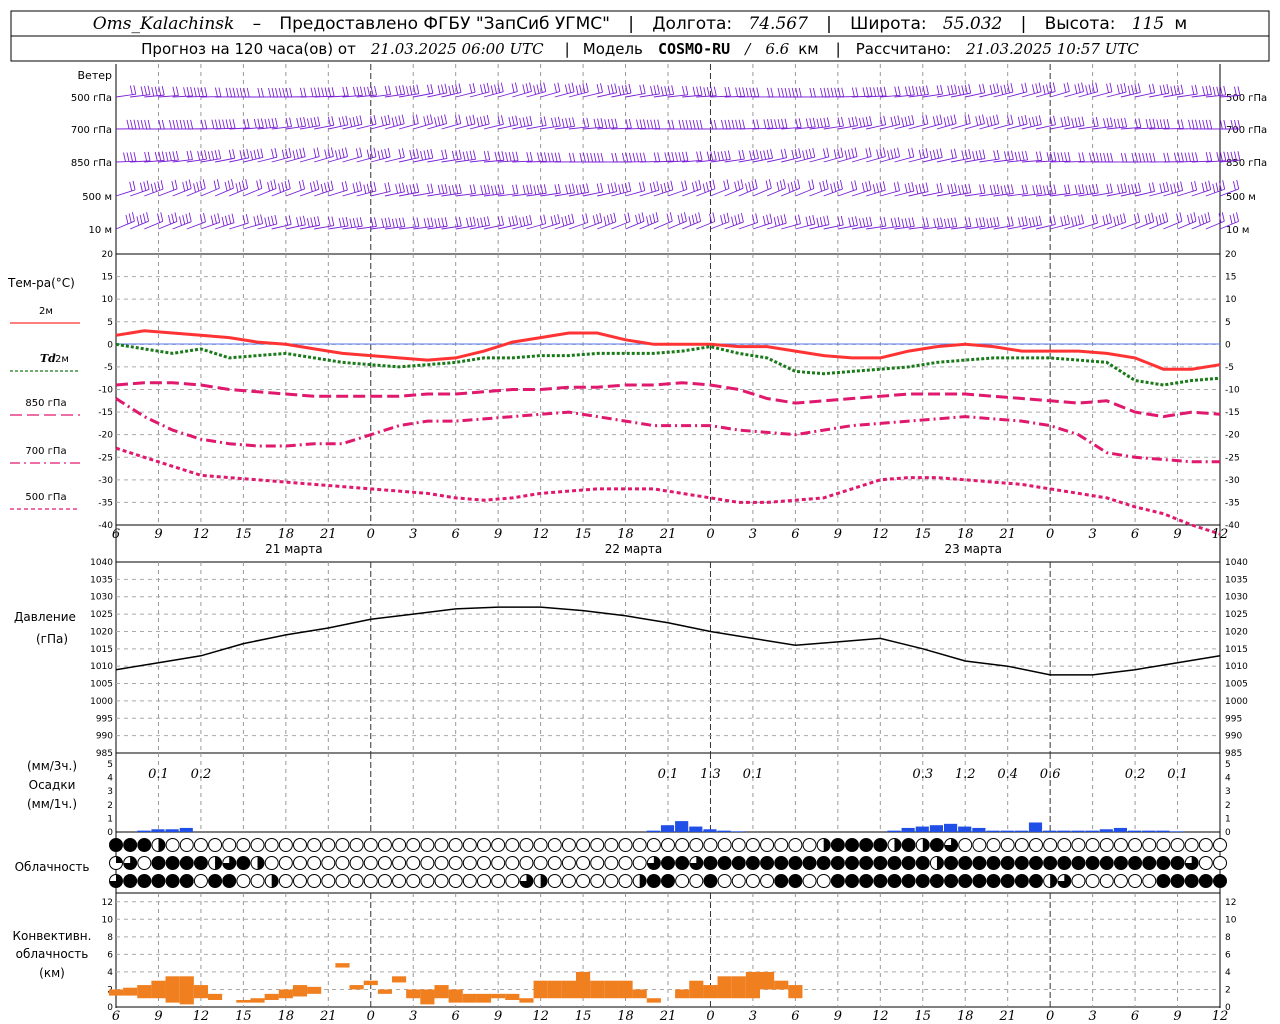 This screenshot has width=1280, height=1024. Describe the element at coordinates (625, 1016) in the screenshot. I see `hour-label: 18` at that location.